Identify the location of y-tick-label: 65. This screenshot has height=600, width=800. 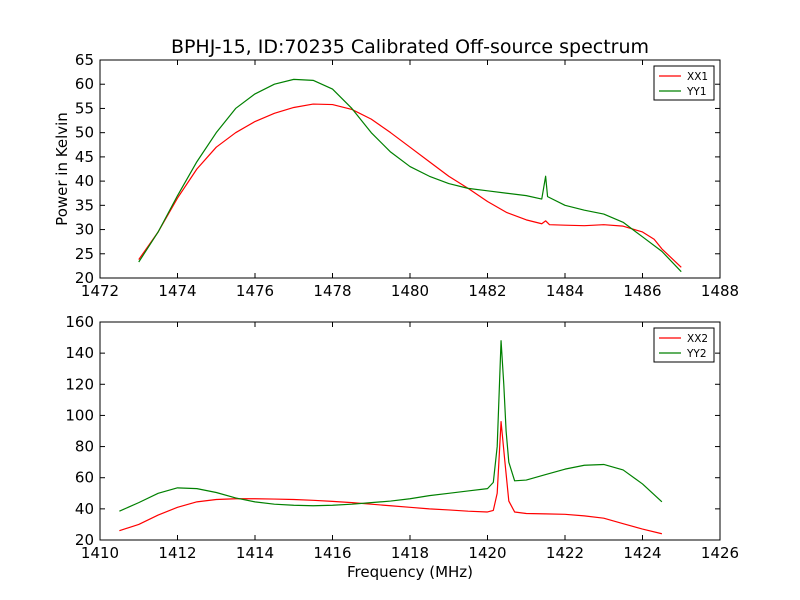
(84, 60).